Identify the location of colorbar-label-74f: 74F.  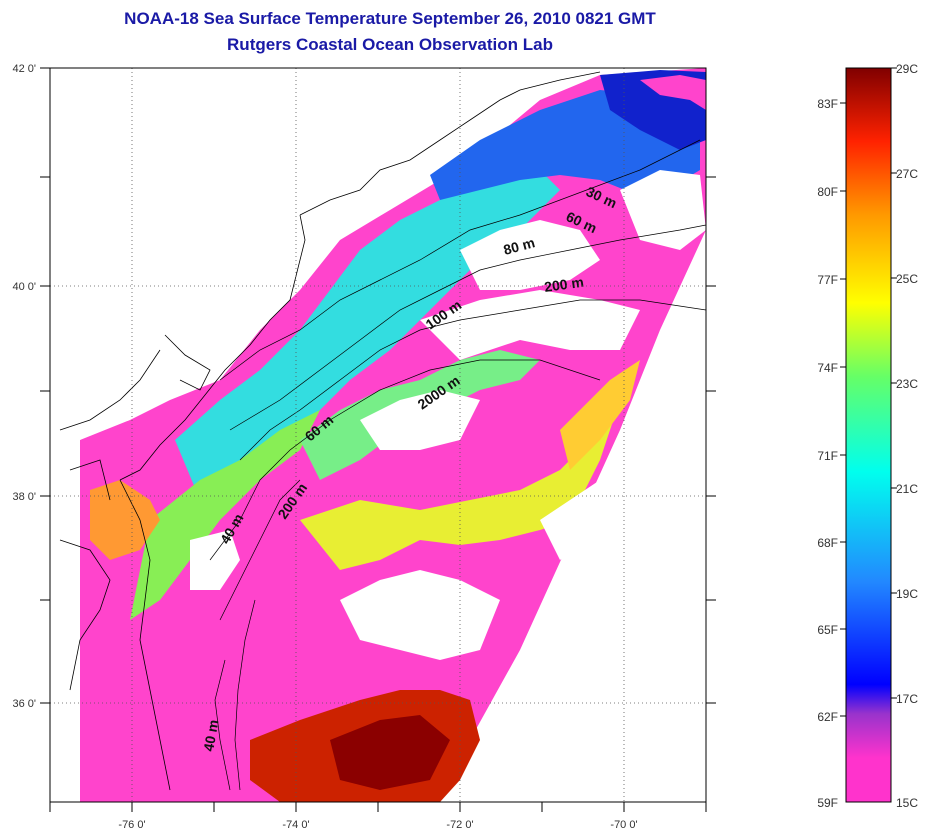
(827, 368).